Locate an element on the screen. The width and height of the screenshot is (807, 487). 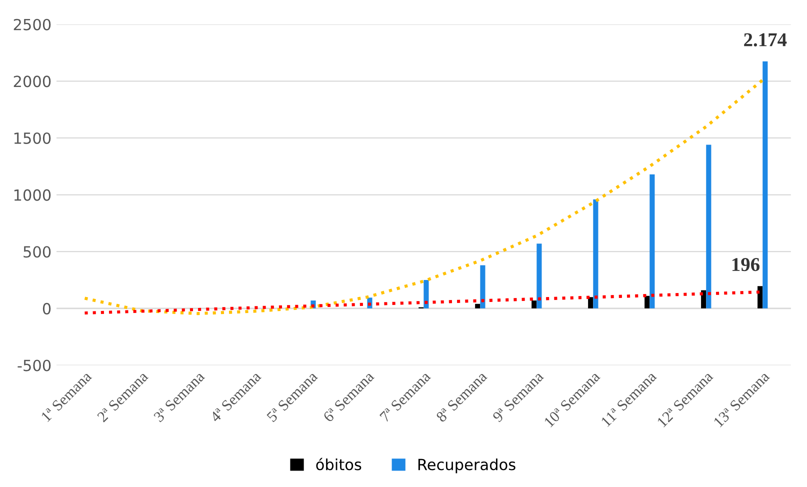
data-label: 2.174 is located at coordinates (765, 39).